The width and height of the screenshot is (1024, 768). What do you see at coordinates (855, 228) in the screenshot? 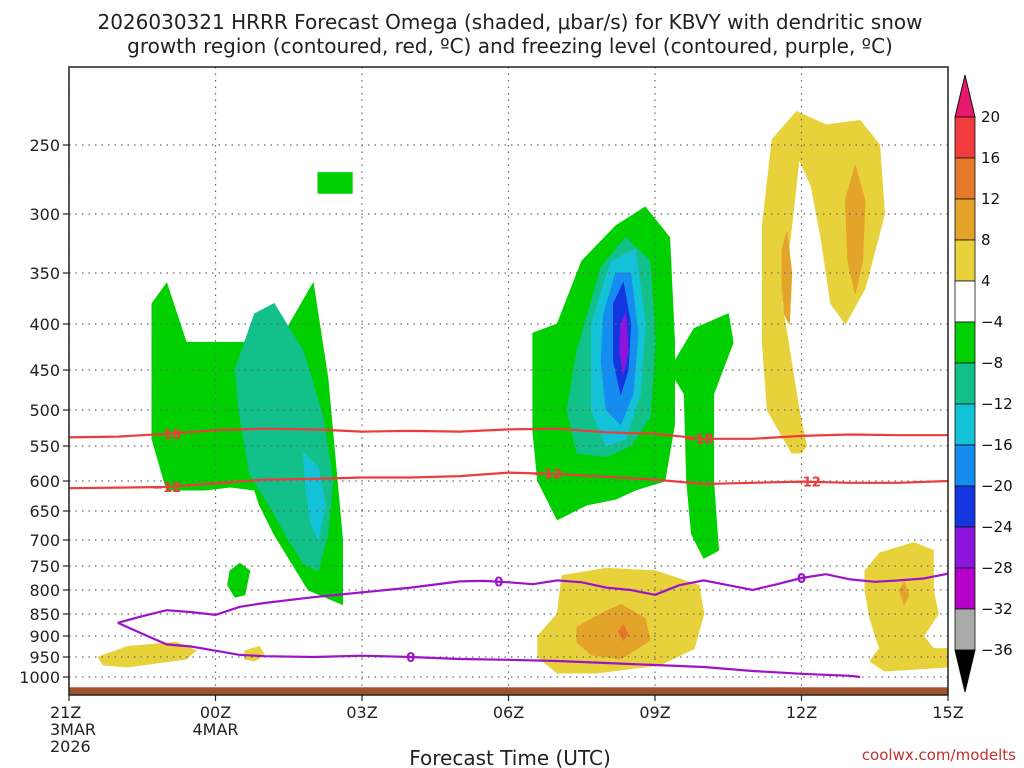
I see `descent-region-4-core-b` at bounding box center [855, 228].